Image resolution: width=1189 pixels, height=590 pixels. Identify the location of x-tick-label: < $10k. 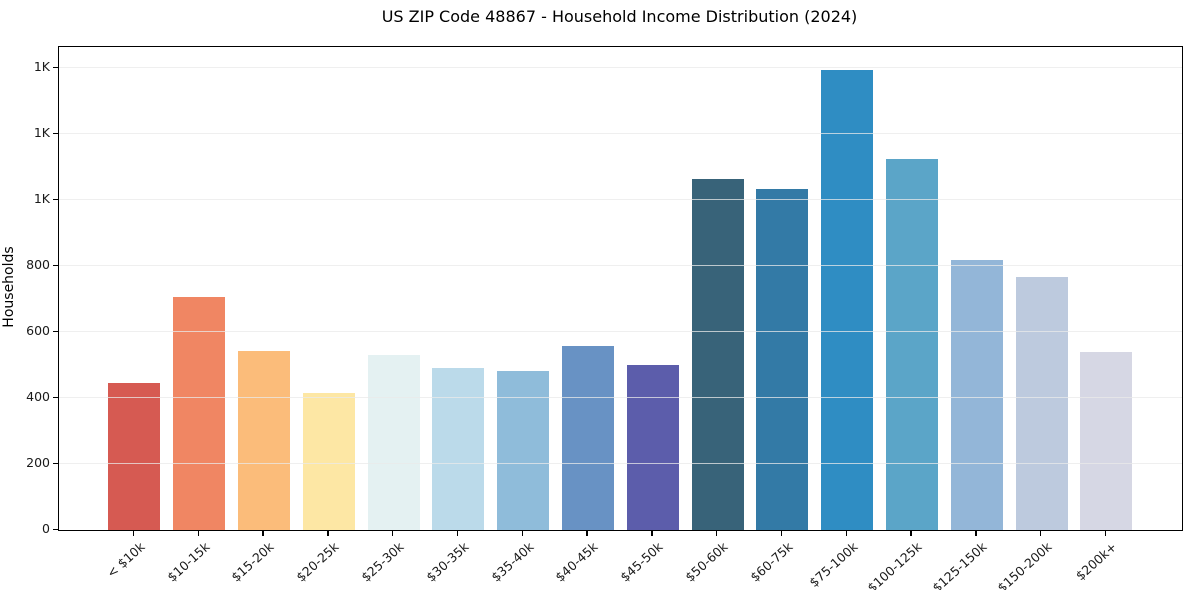
(125, 560).